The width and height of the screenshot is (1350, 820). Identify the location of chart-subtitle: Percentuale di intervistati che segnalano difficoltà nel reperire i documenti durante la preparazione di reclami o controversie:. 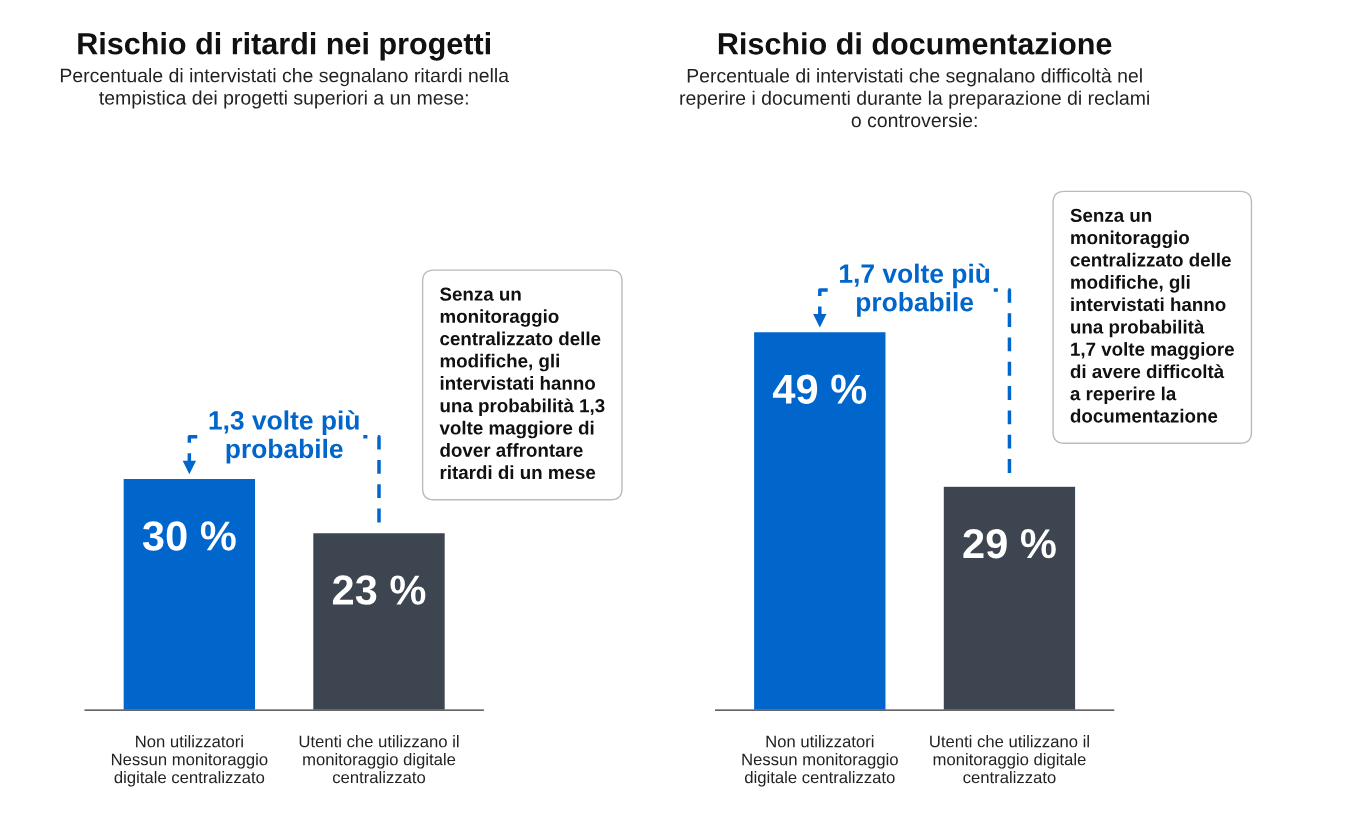
(914, 98).